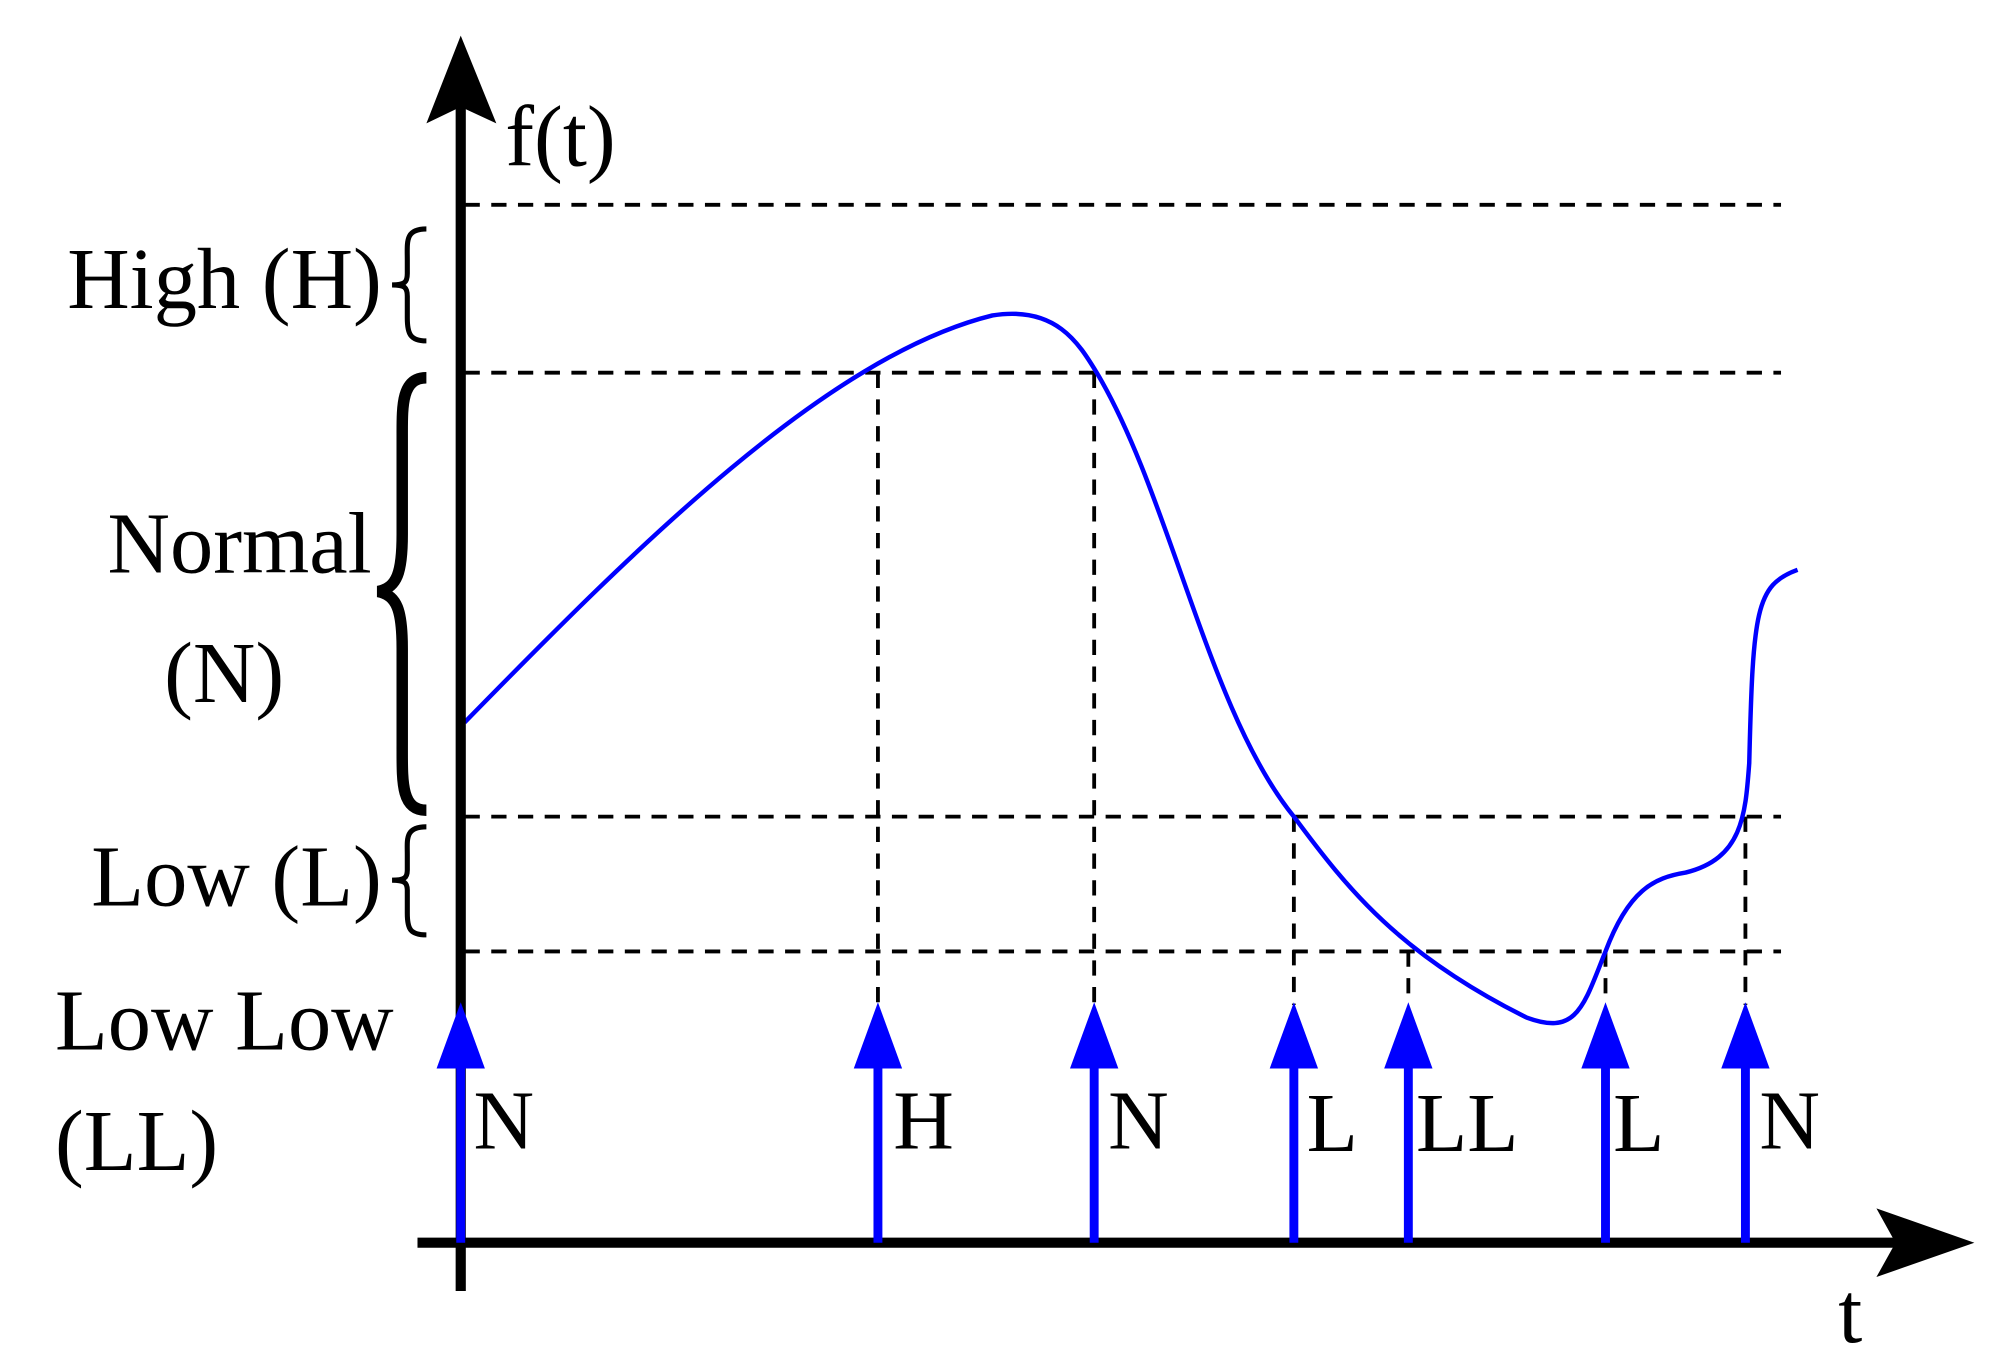 This screenshot has height=1361, width=1995. I want to click on event-label: LL, so click(1467, 1123).